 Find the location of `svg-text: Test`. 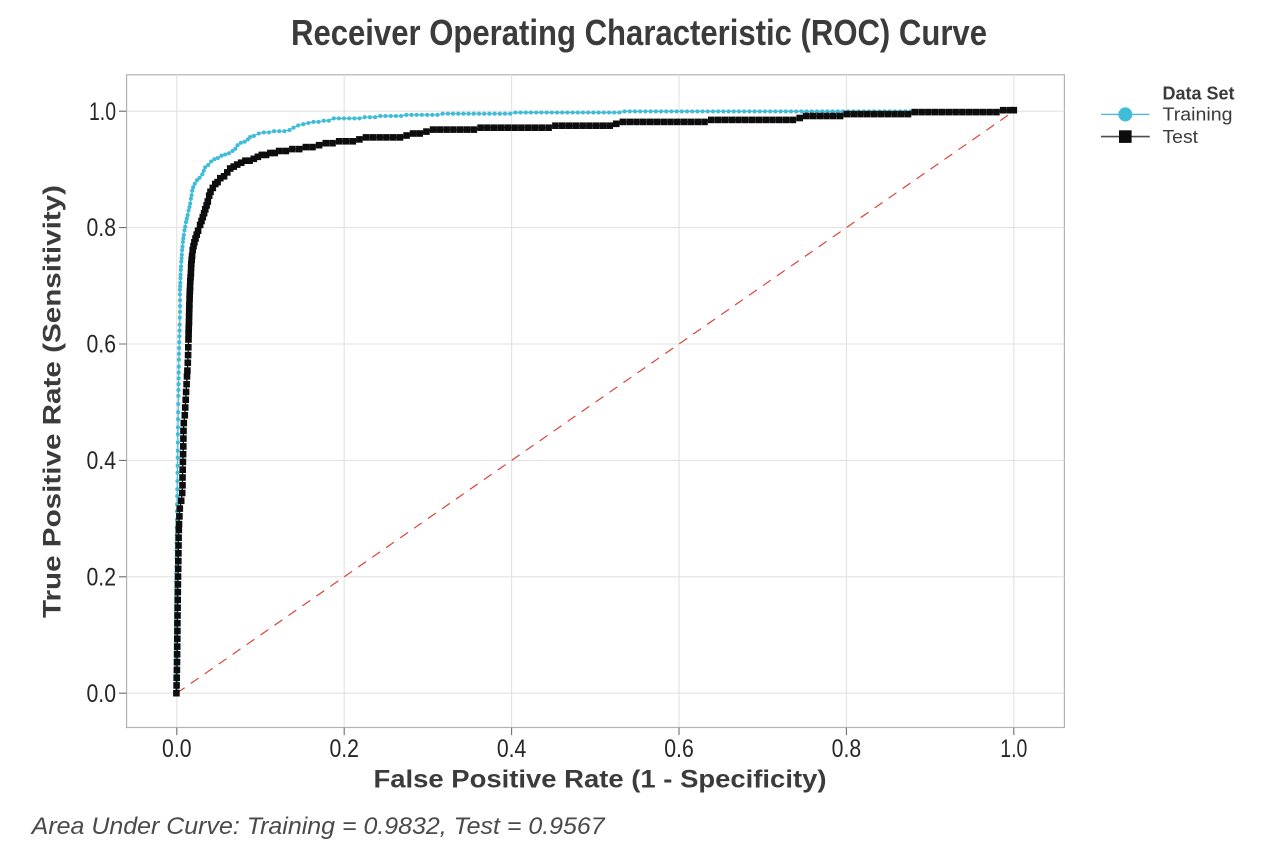

svg-text: Test is located at coordinates (1181, 136).